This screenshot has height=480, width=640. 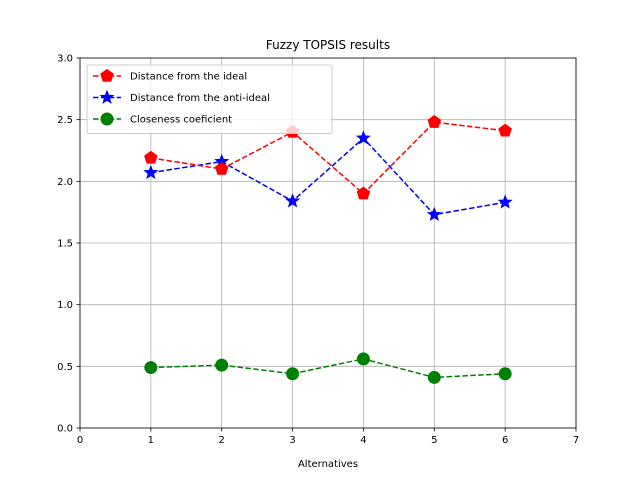 I want to click on x-tick-label: 7, so click(x=576, y=440).